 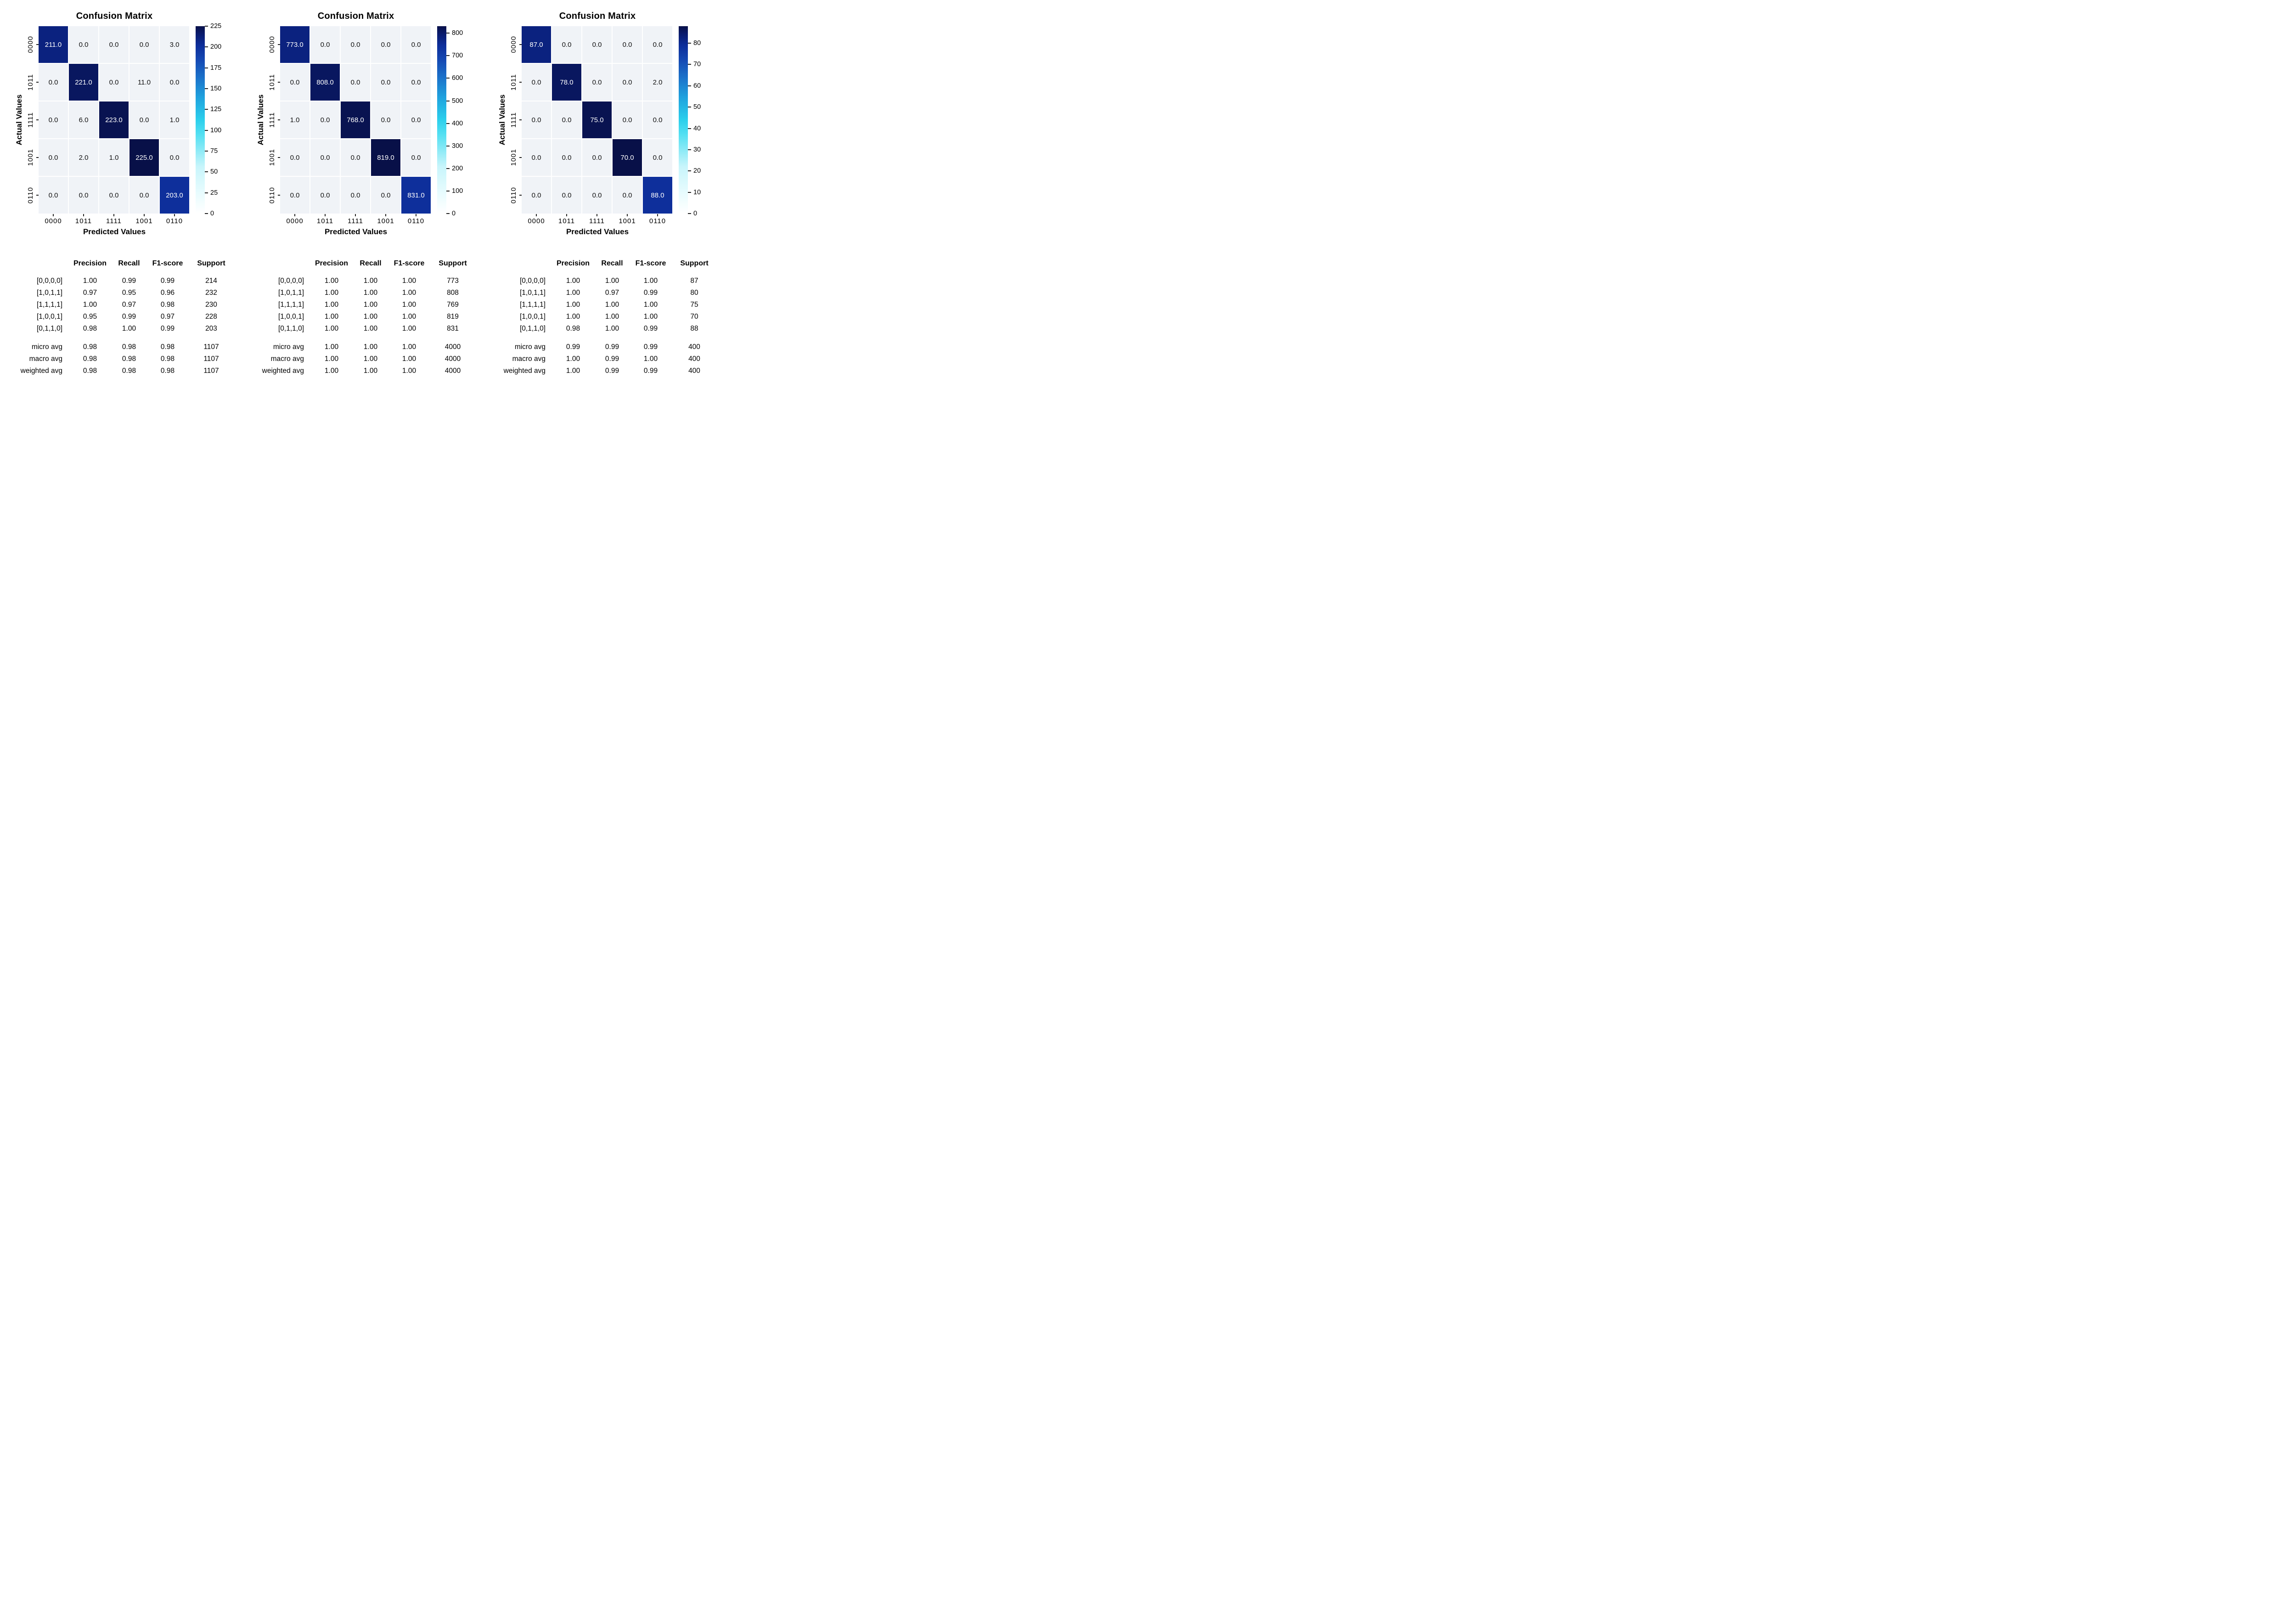 What do you see at coordinates (612, 359) in the screenshot?
I see `report-avg-value: 0.99` at bounding box center [612, 359].